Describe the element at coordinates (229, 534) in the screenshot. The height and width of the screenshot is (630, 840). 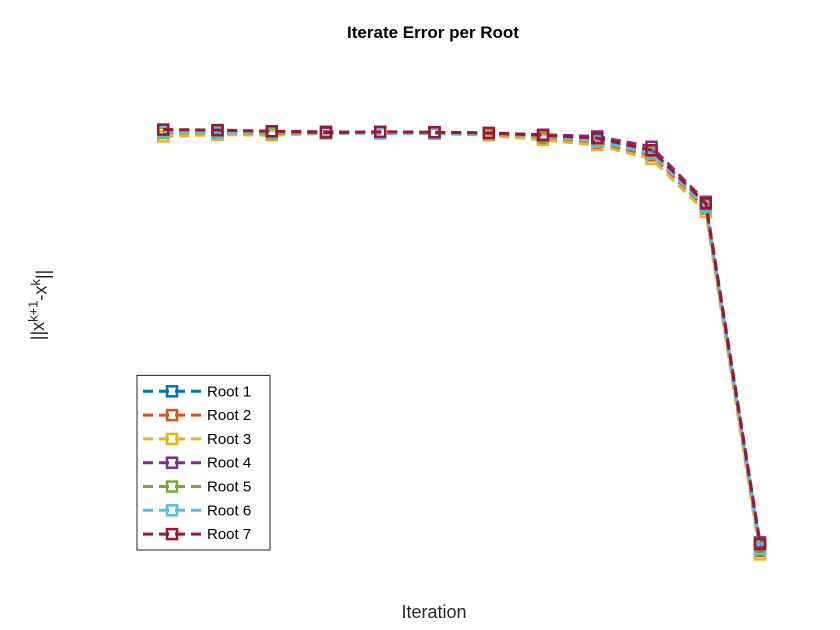
I see `legend-label: Root 7` at that location.